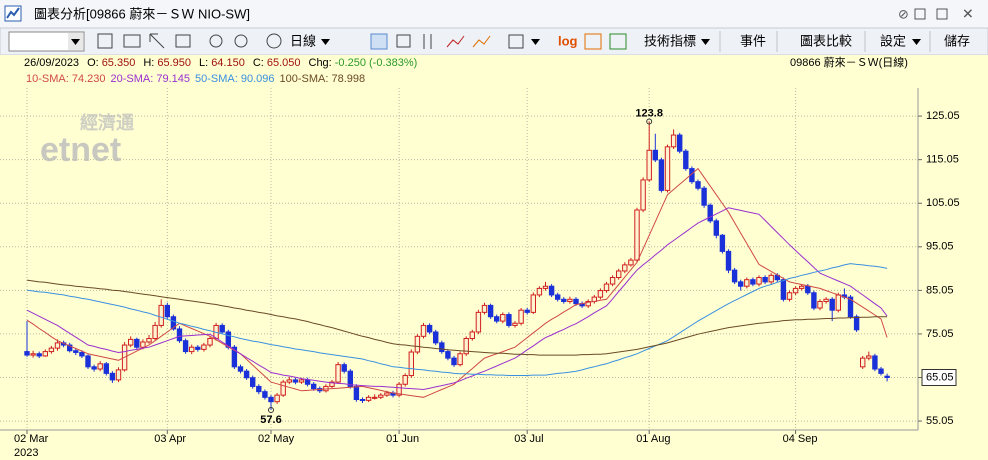 The width and height of the screenshot is (988, 460). What do you see at coordinates (51, 63) in the screenshot?
I see `info-date: 26/09/2023` at bounding box center [51, 63].